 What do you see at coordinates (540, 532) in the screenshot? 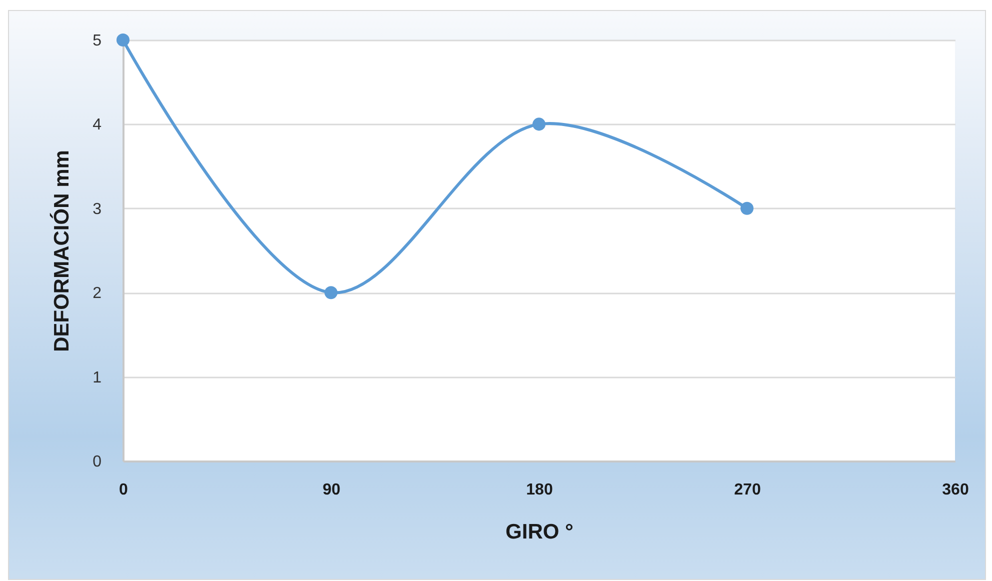
I see `x-axis-title: GIRO °` at bounding box center [540, 532].